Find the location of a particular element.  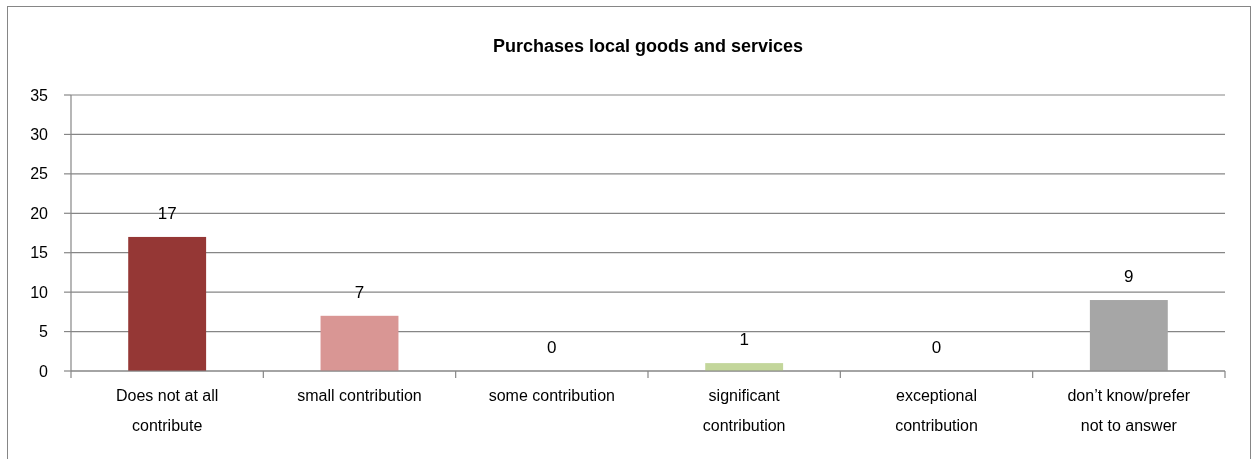

x-tick-label: Does not at all contribute is located at coordinates (167, 410).